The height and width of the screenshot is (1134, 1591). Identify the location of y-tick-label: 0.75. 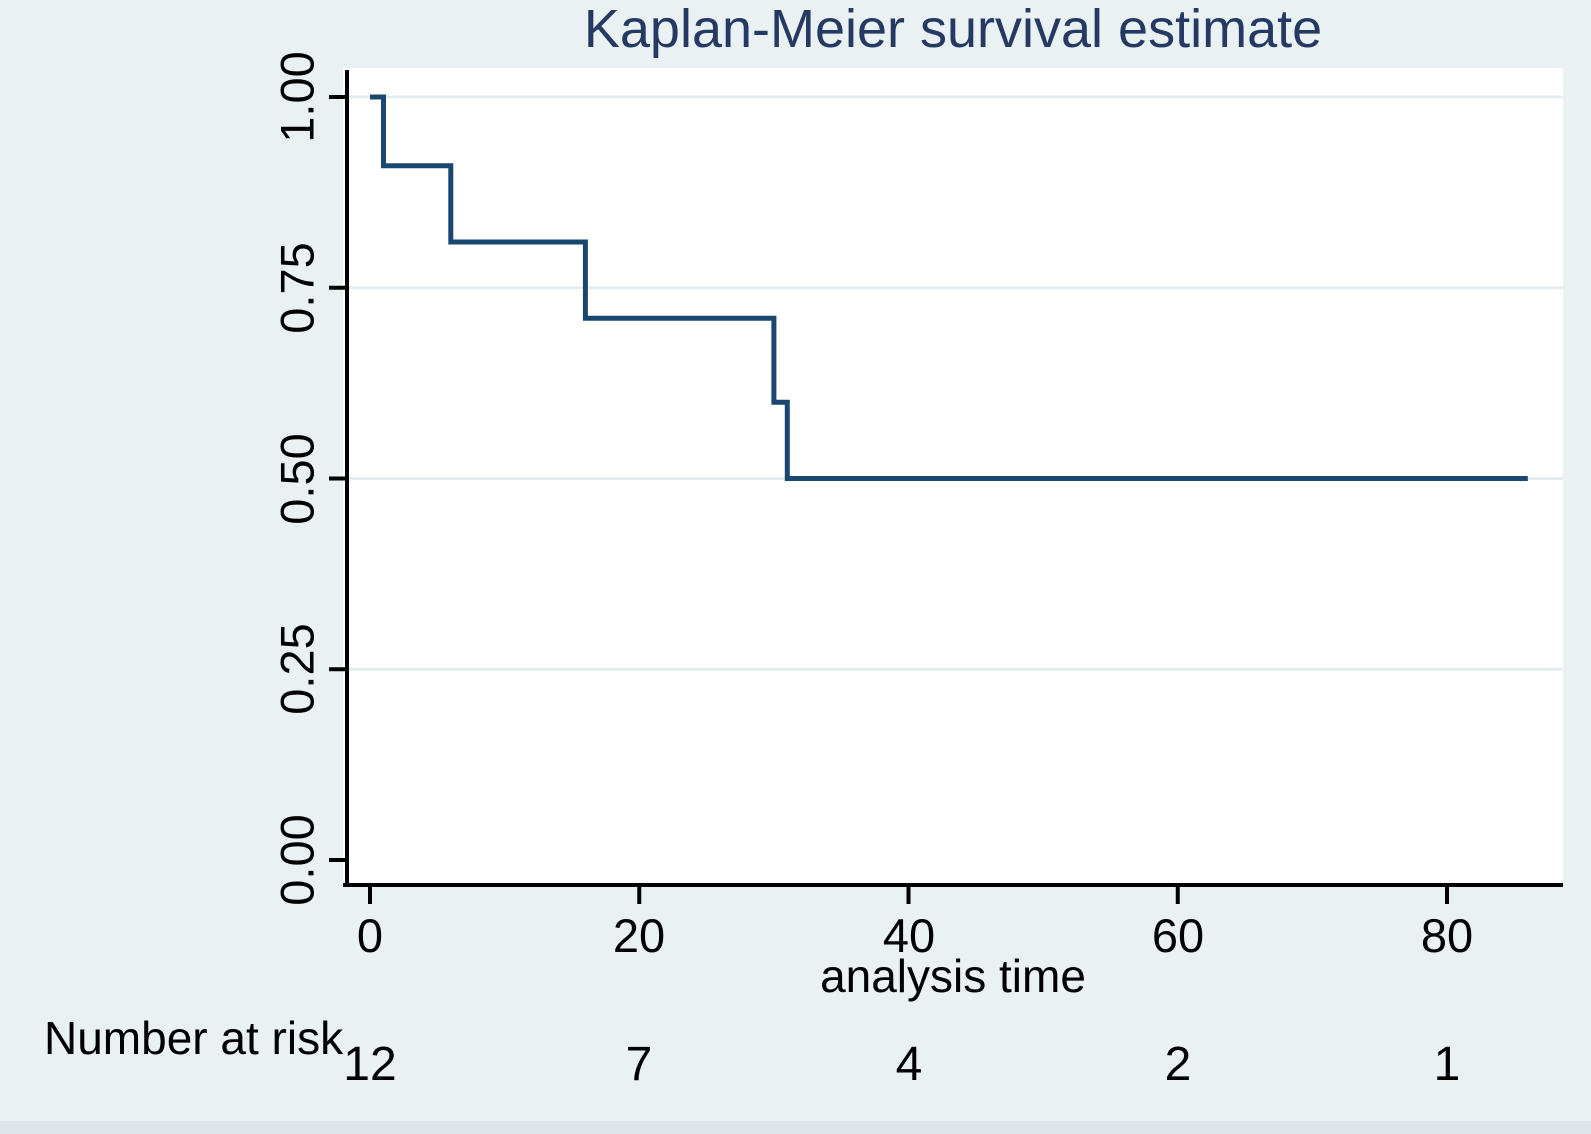
(297, 288).